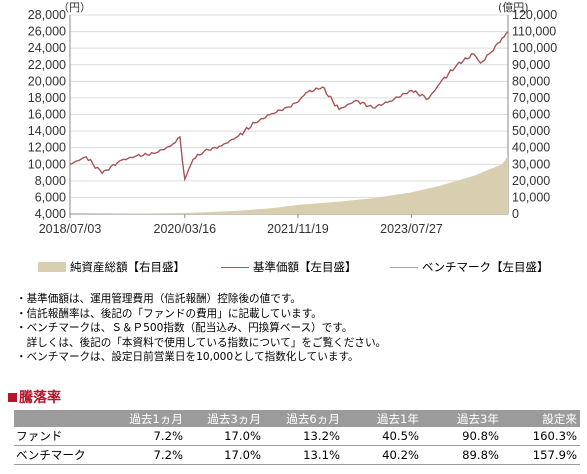  I want to click on row-label: ベンチマーク, so click(61, 455).